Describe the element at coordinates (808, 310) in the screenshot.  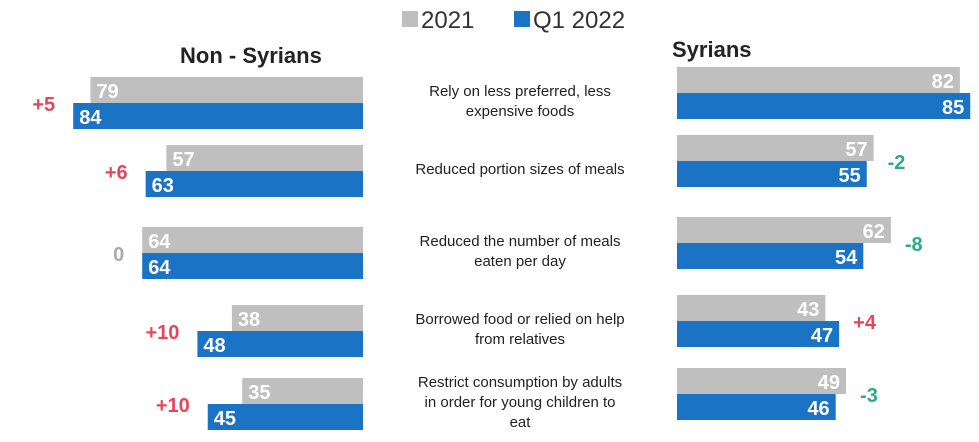
I see `right-value-2021-3: 43` at that location.